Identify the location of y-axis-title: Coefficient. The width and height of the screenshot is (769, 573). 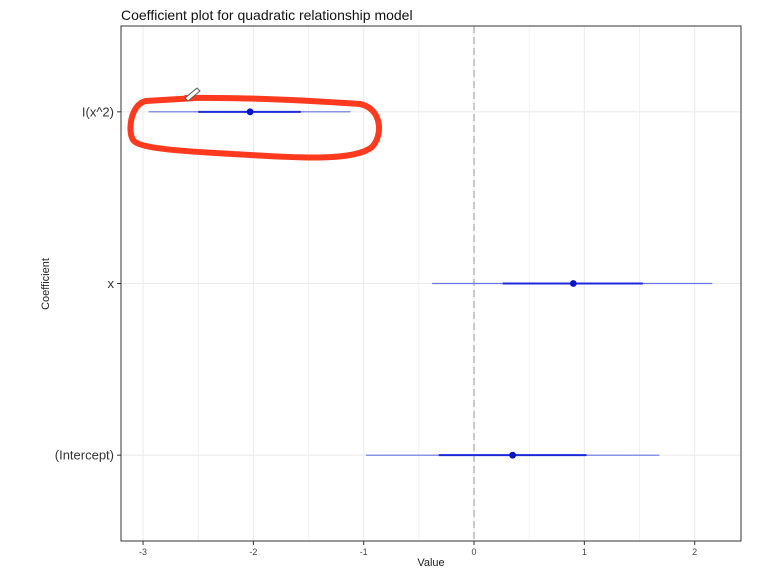
(46, 284).